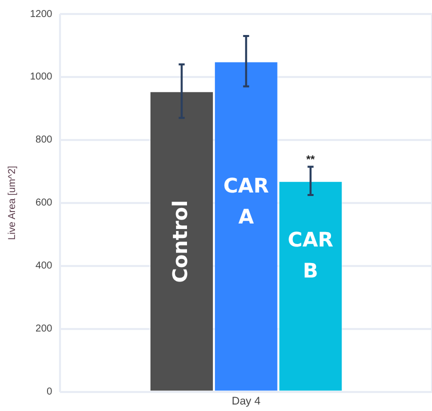 The height and width of the screenshot is (411, 432). Describe the element at coordinates (44, 140) in the screenshot. I see `y-tick-label: 800` at that location.